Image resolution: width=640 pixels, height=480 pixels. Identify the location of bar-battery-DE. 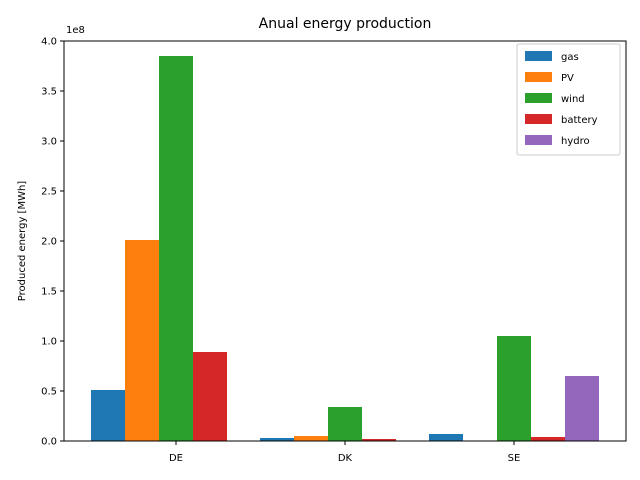
(210, 396).